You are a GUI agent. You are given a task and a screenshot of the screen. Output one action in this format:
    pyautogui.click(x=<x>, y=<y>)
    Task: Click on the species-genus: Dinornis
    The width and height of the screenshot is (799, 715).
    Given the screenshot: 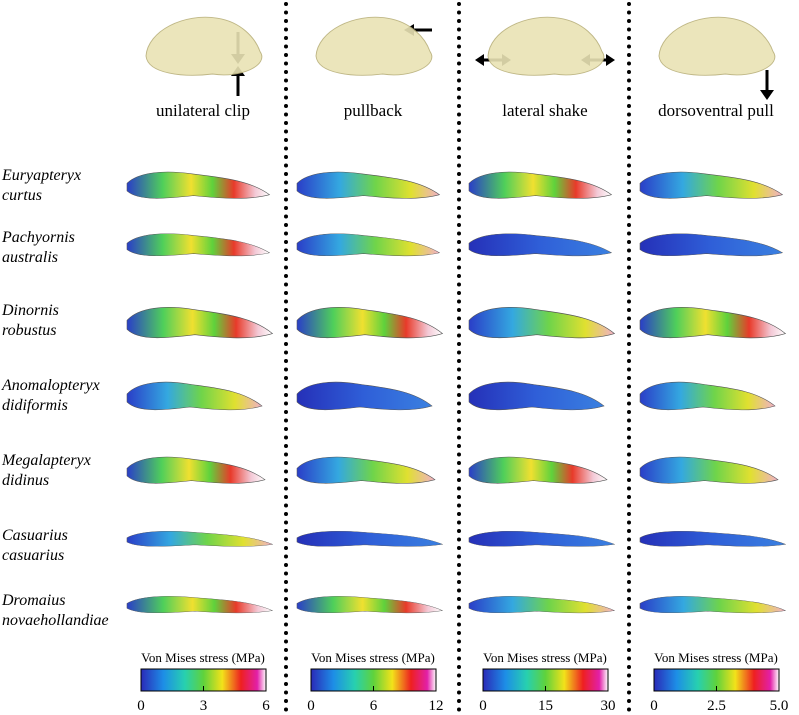 What is the action you would take?
    pyautogui.click(x=30, y=310)
    